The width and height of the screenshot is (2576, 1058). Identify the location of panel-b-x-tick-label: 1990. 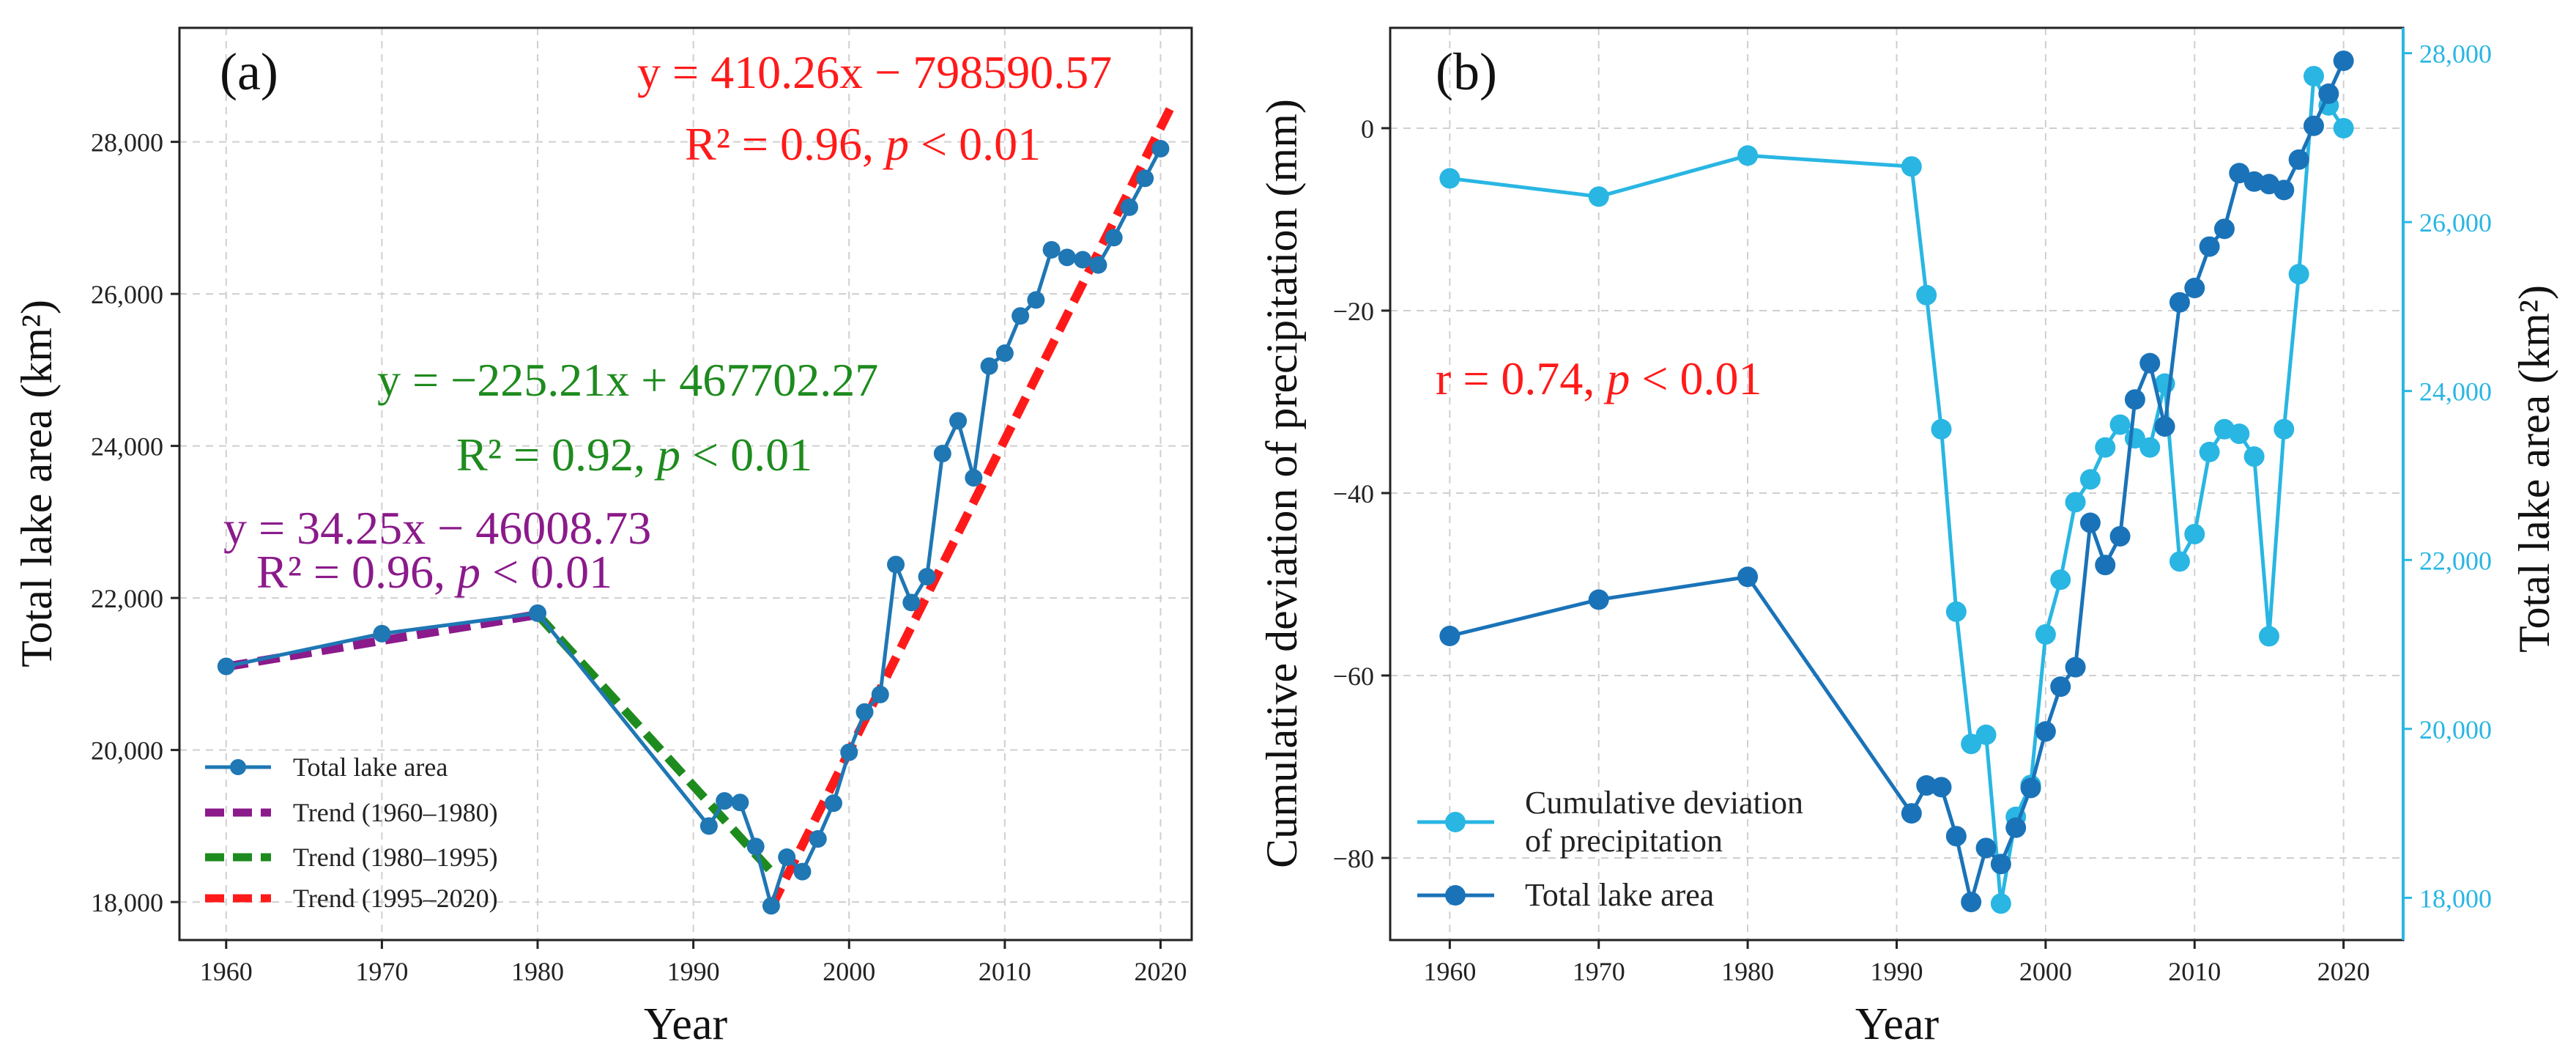
(1897, 971).